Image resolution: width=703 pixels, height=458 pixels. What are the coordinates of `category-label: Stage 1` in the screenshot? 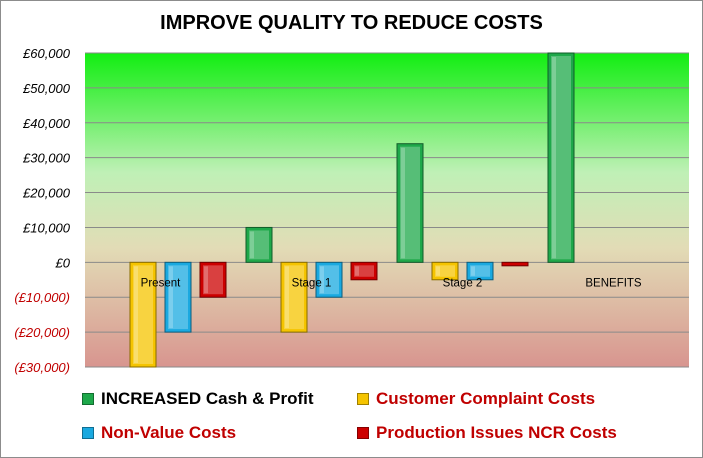 It's located at (312, 283).